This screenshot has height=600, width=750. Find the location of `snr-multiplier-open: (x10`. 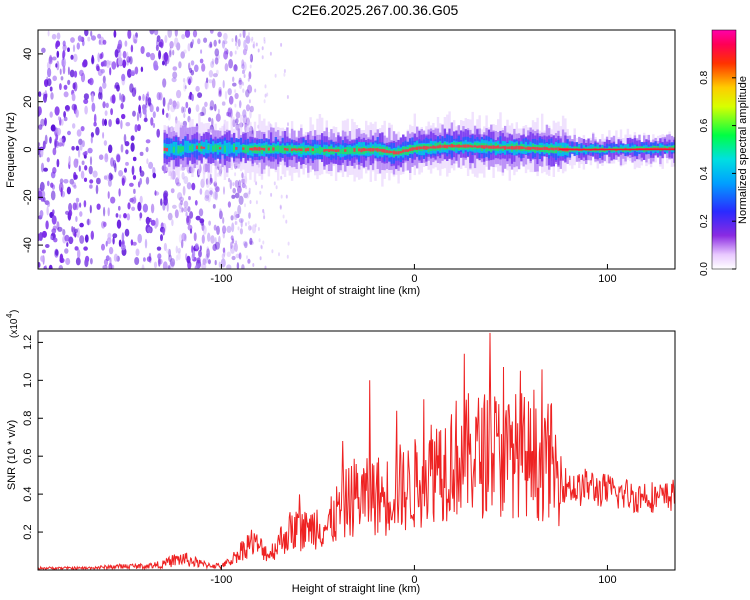

snr-multiplier-open: (x10 is located at coordinates (14, 328).